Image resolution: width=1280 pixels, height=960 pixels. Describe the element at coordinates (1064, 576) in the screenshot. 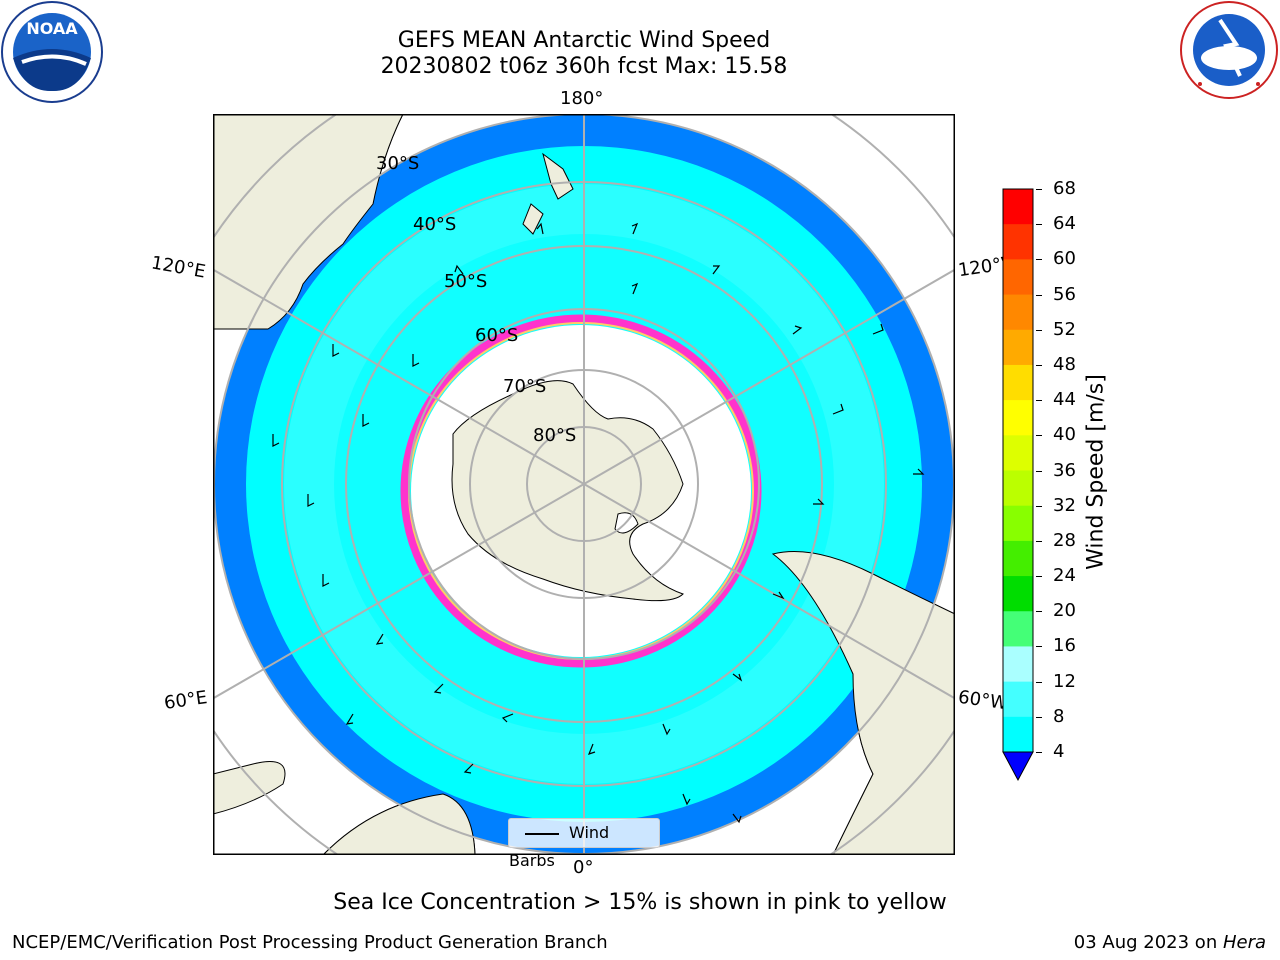

I see `colorbar-tick-label: 24` at that location.